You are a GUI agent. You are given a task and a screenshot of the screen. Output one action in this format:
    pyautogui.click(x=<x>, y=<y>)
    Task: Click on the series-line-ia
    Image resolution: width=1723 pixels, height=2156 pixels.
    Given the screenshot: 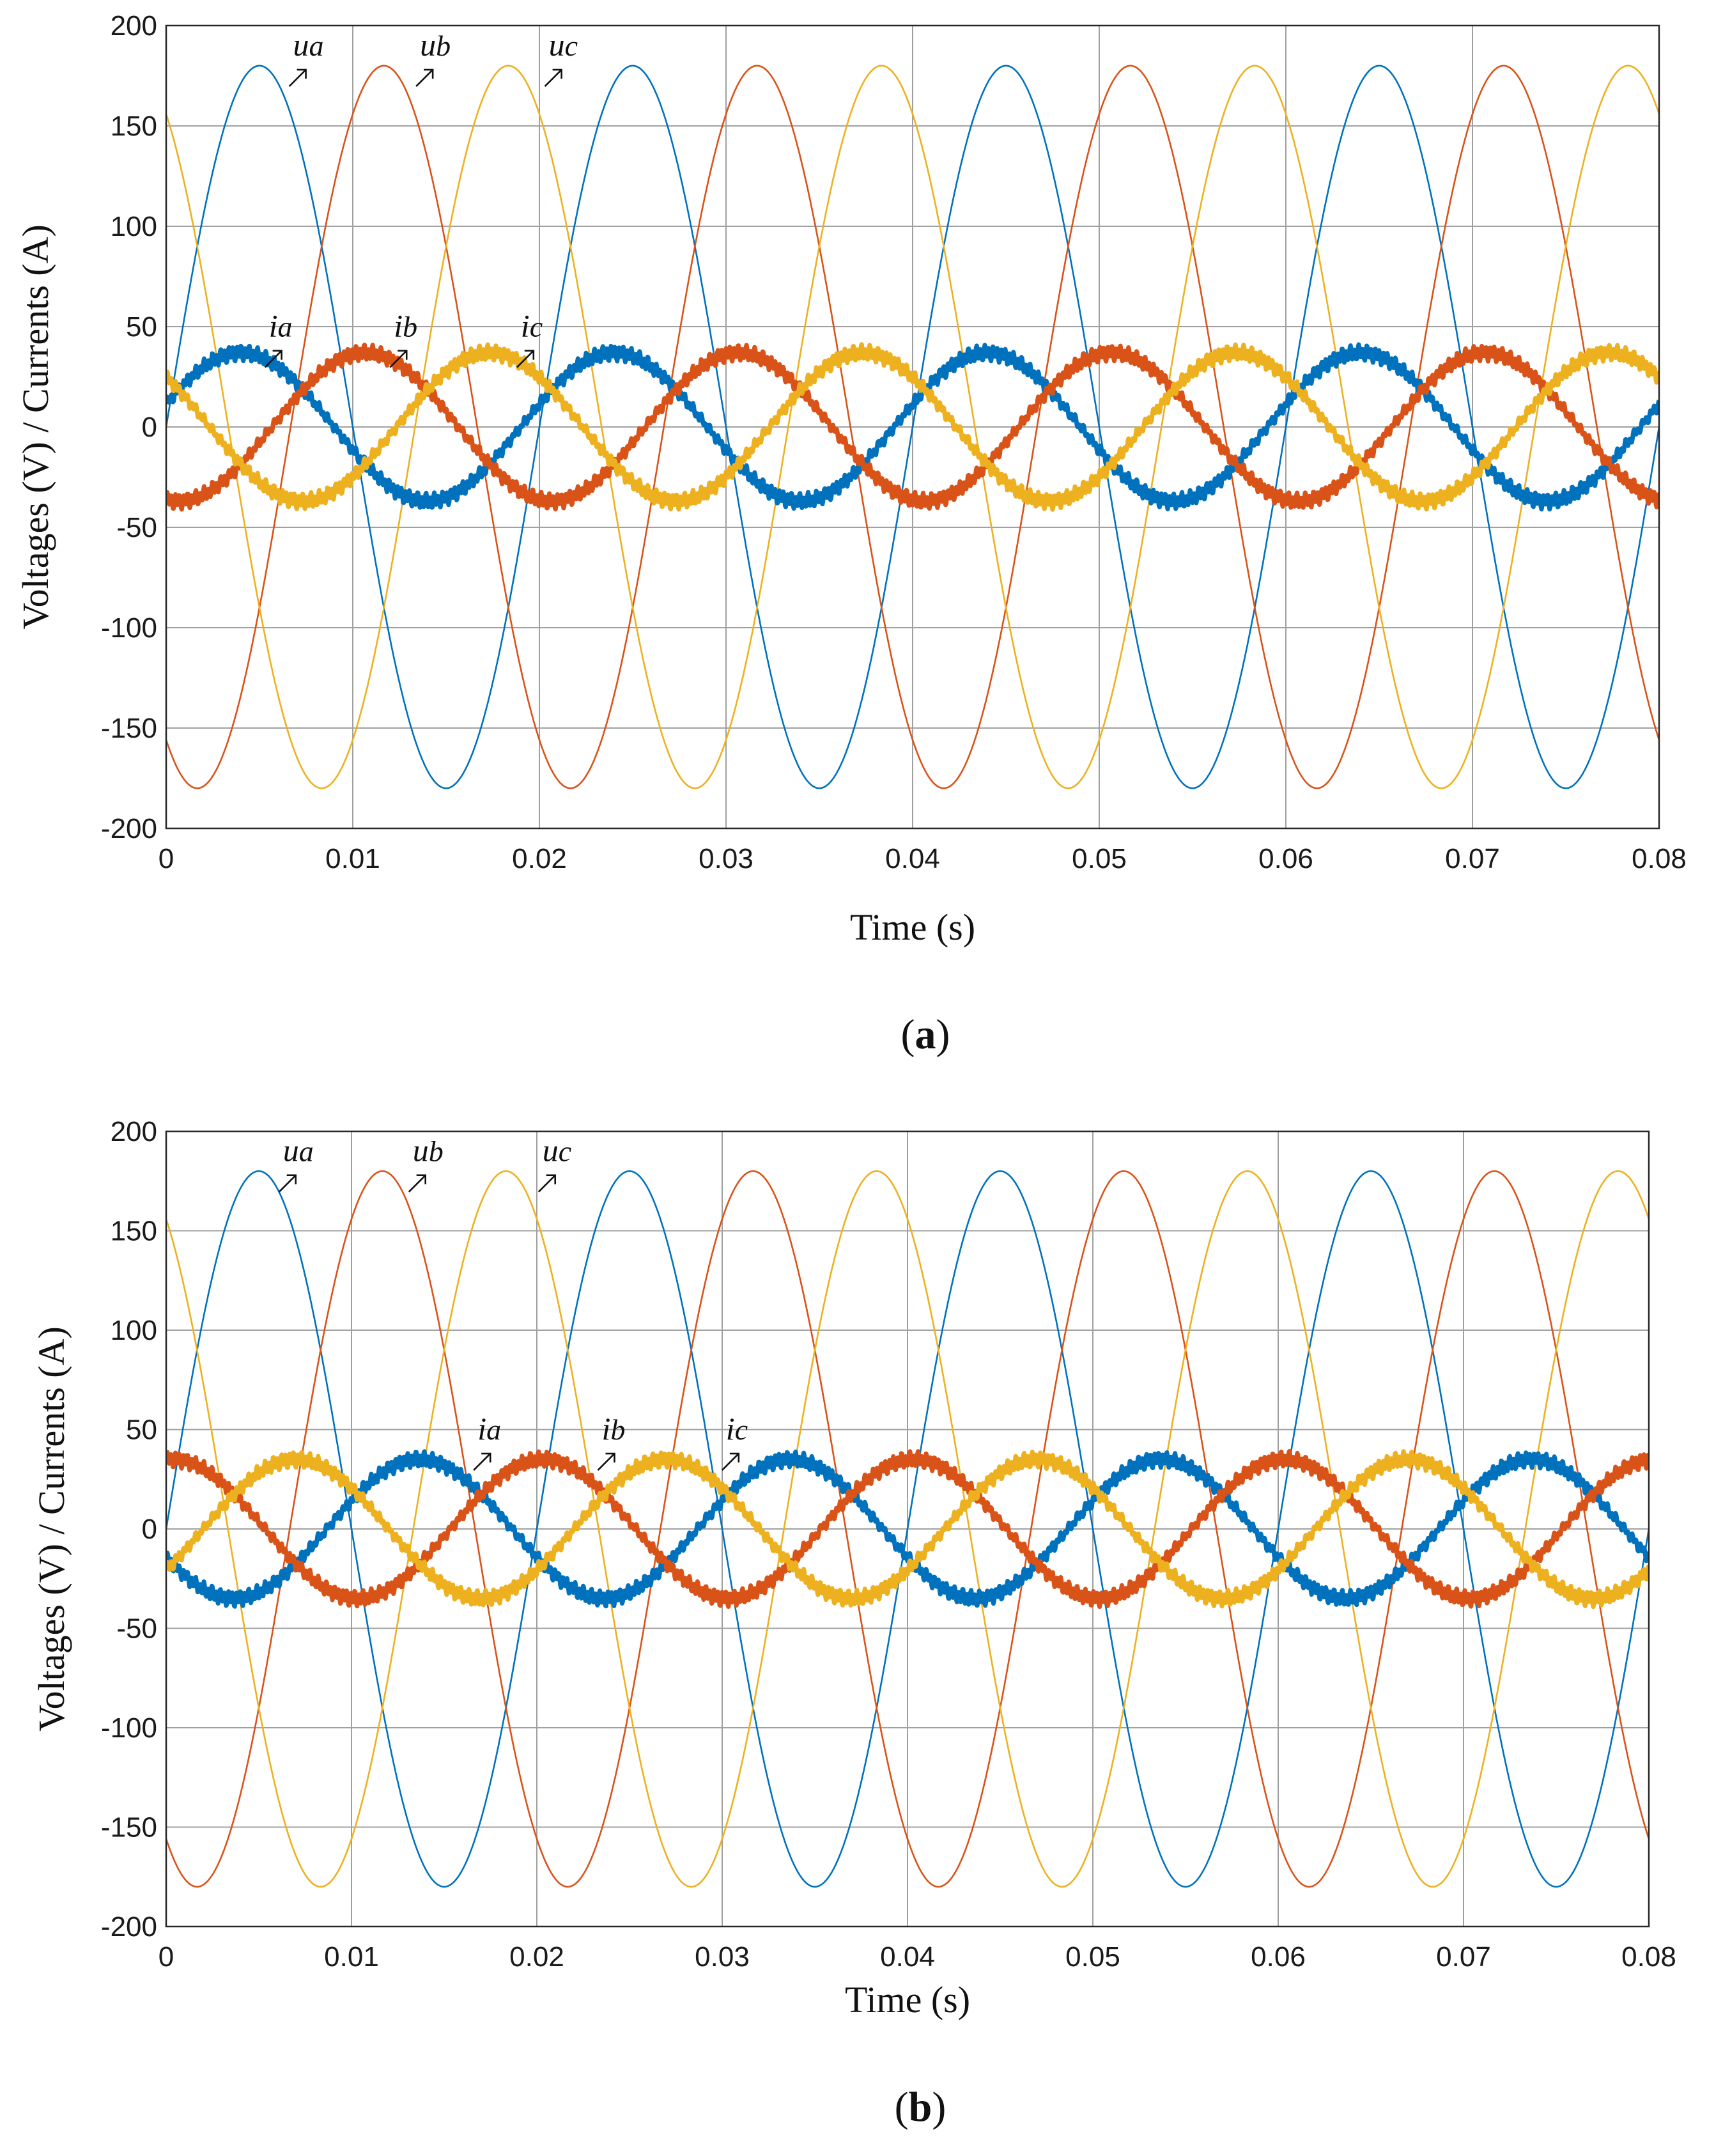 What is the action you would take?
    pyautogui.click(x=913, y=427)
    